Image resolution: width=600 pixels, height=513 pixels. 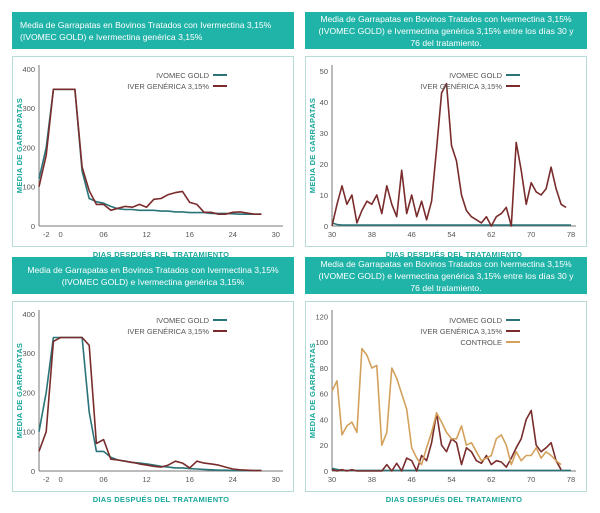 What do you see at coordinates (324, 133) in the screenshot?
I see `y-tick-label: 30` at bounding box center [324, 133].